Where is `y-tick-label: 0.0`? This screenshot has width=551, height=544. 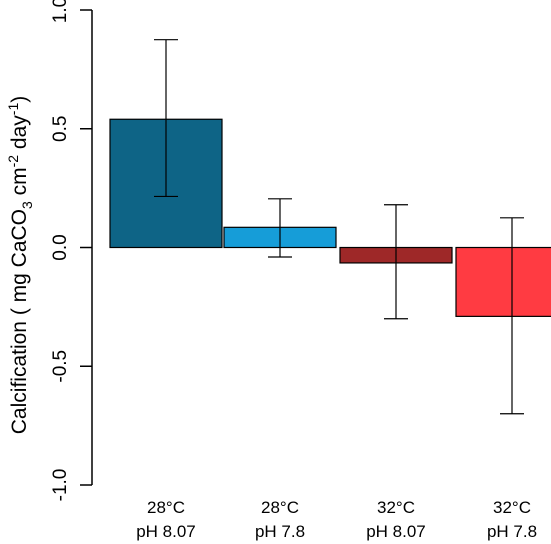 y-tick-label: 0.0 is located at coordinates (60, 247).